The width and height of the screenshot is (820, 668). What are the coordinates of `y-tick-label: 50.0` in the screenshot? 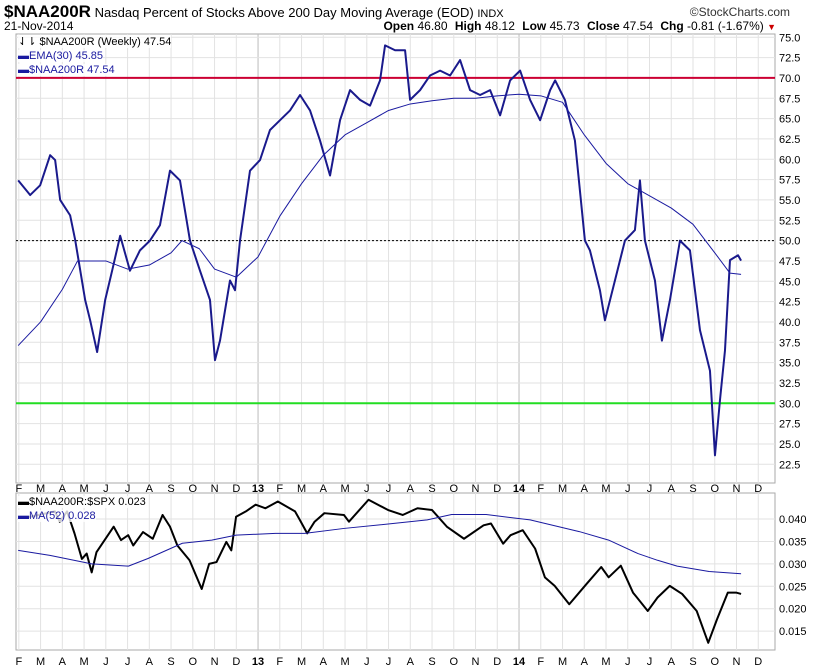 It's located at (789, 242).